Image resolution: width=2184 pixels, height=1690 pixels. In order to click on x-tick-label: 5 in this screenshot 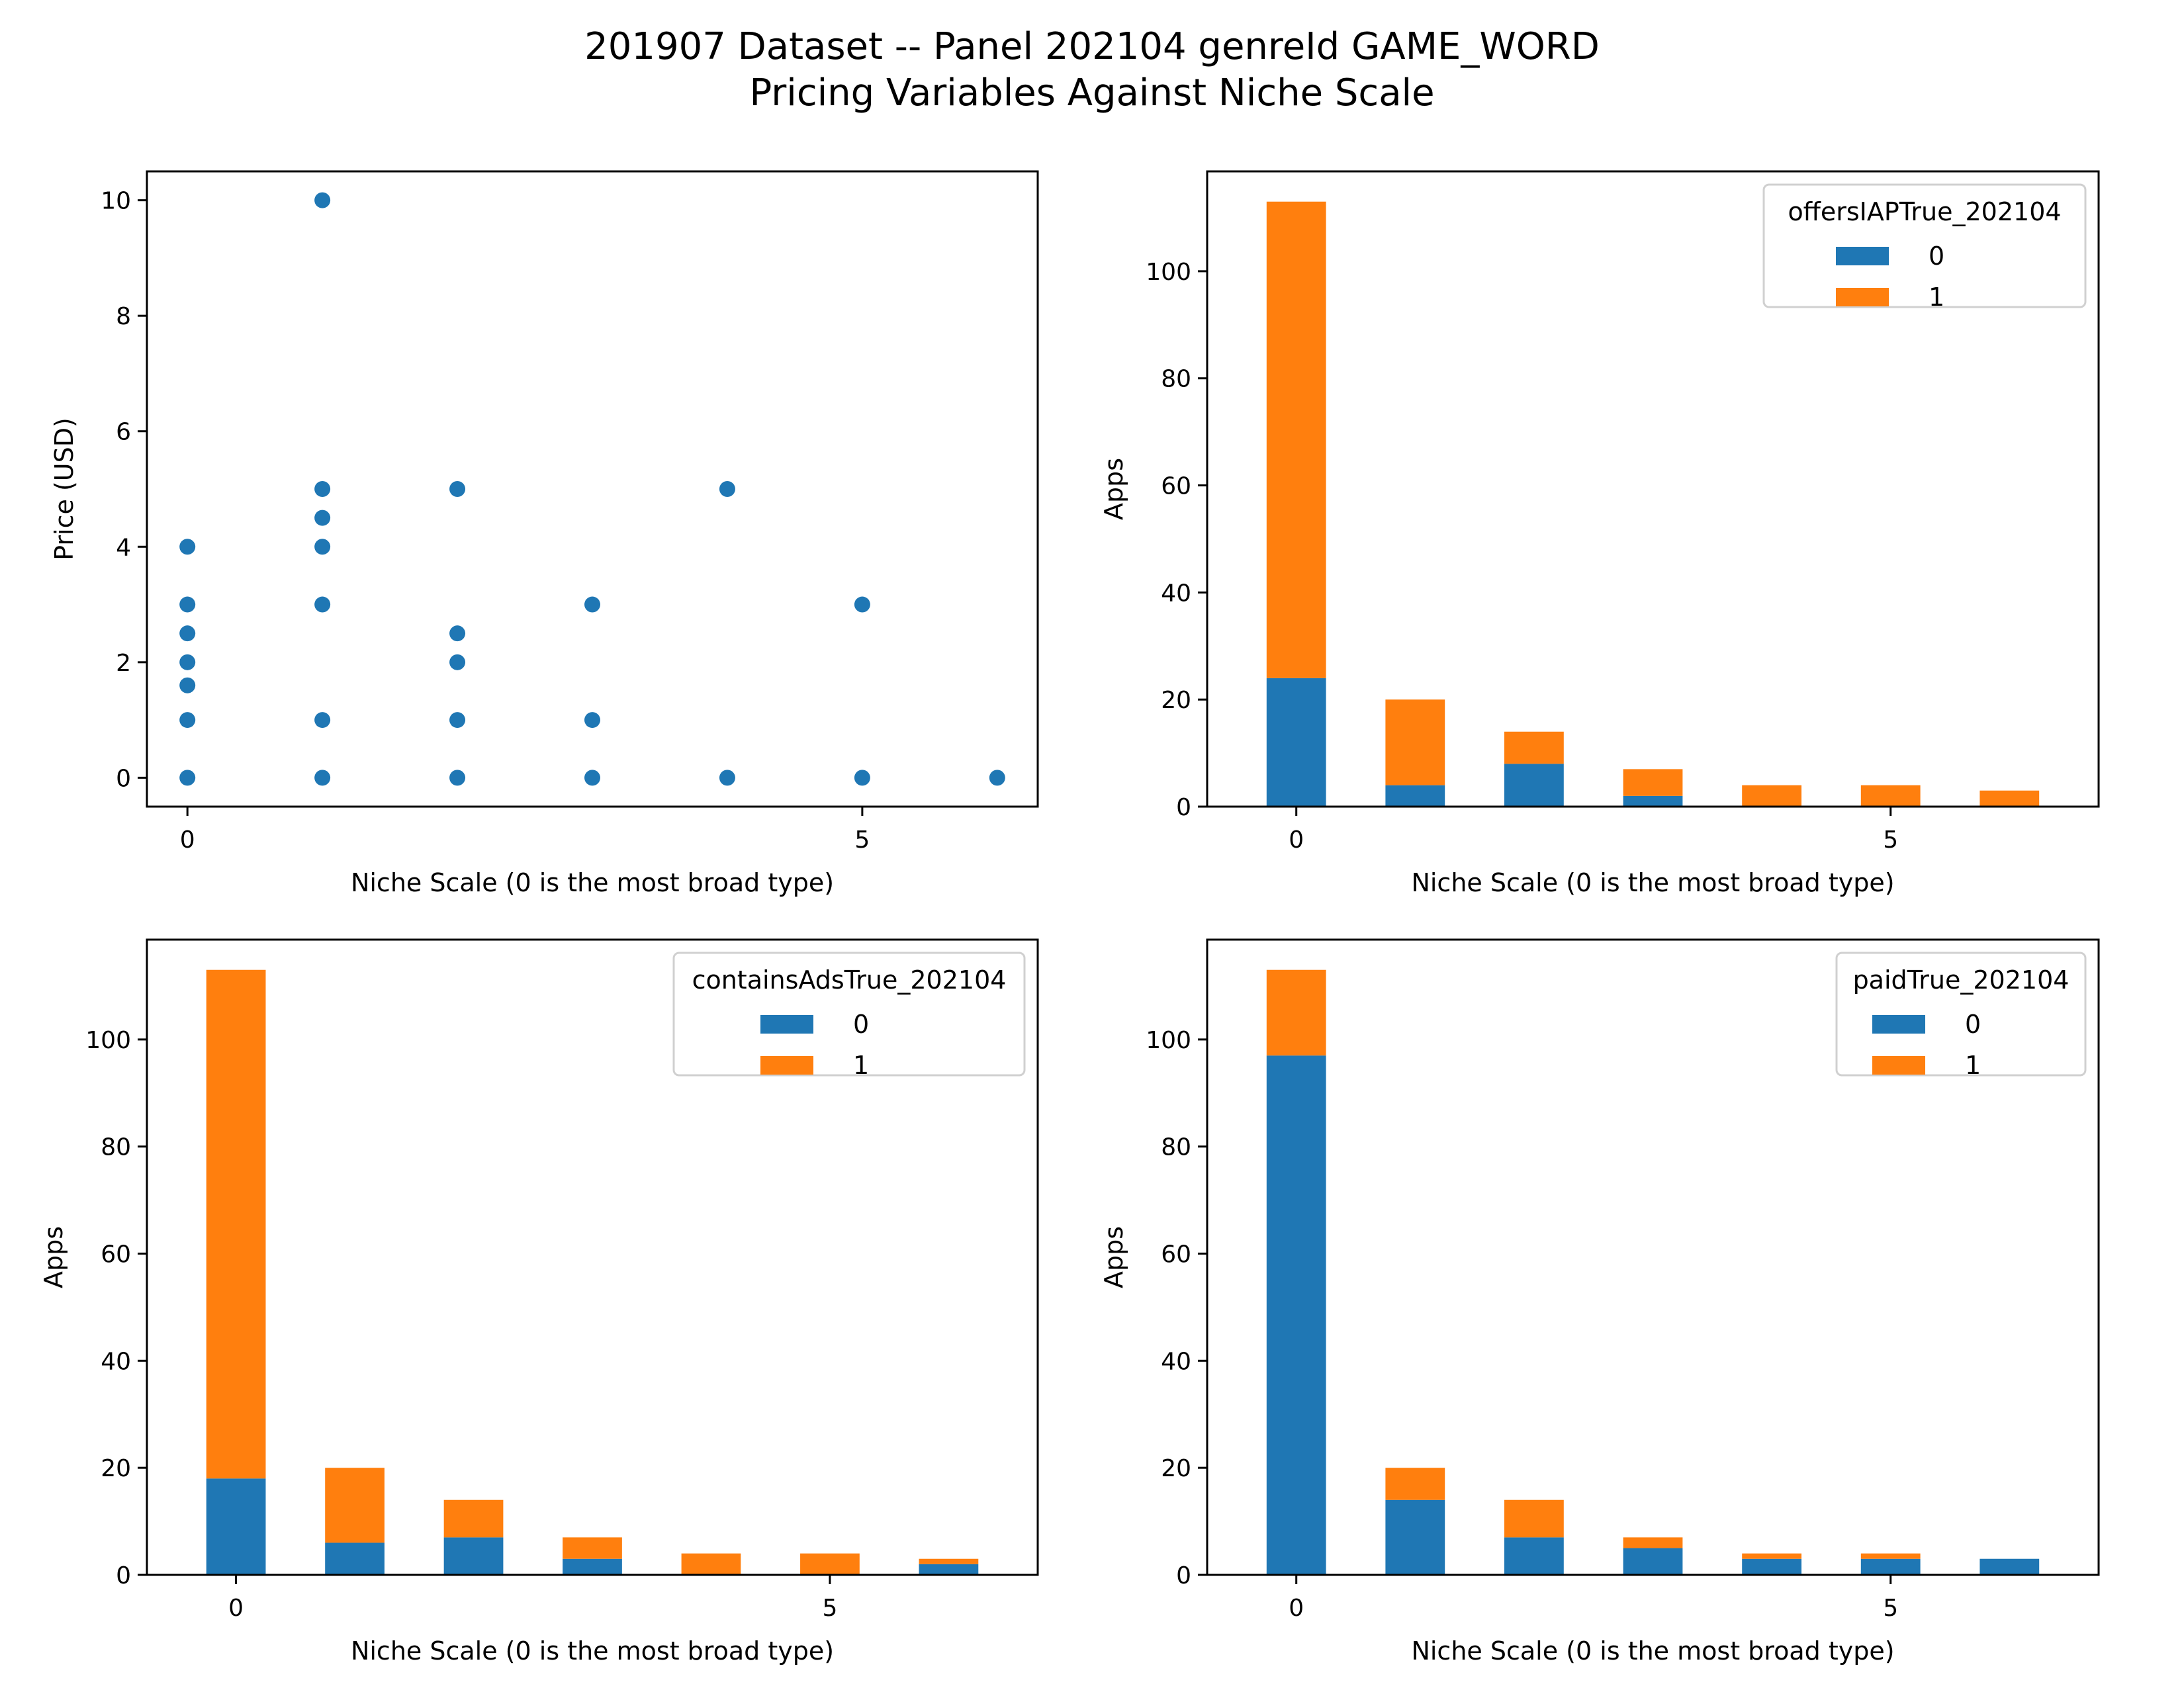, I will do `click(829, 1608)`.